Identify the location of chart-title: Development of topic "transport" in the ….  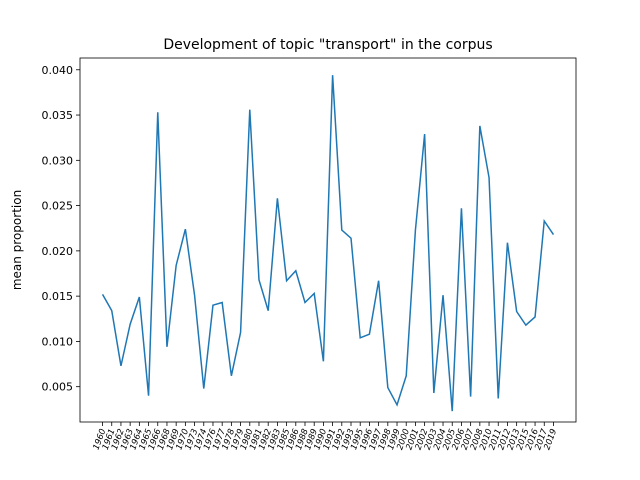
(327, 45).